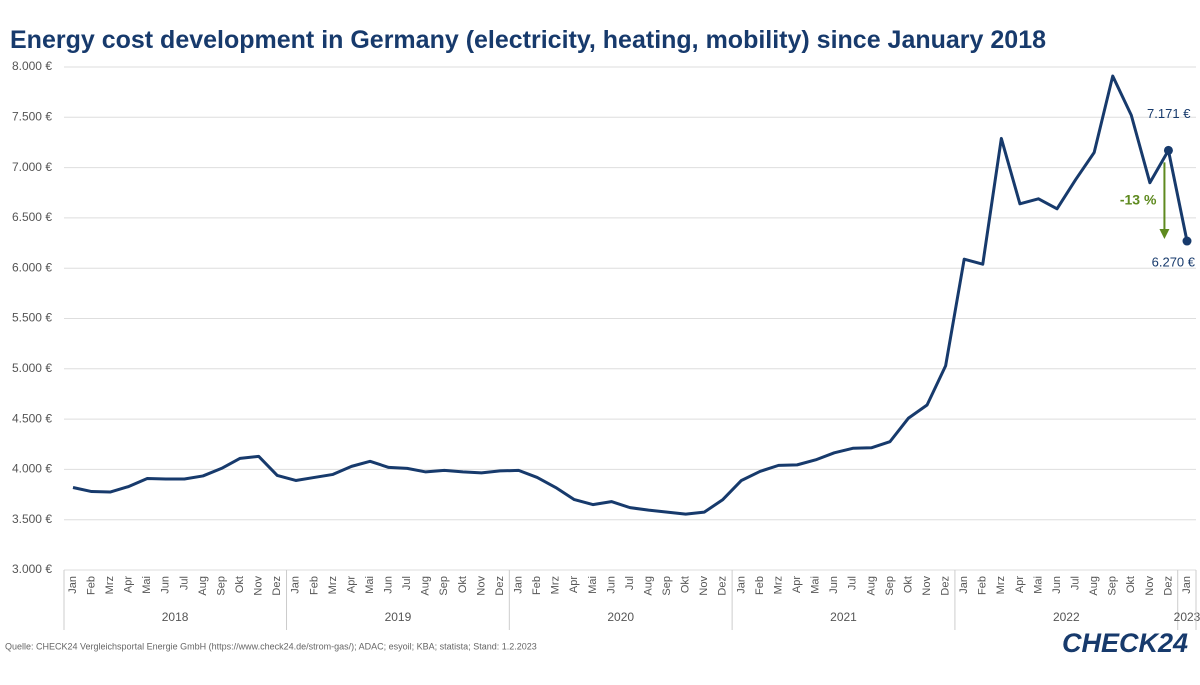 This screenshot has width=1200, height=685. I want to click on y-tick-label: 6.000 €, so click(32, 267).